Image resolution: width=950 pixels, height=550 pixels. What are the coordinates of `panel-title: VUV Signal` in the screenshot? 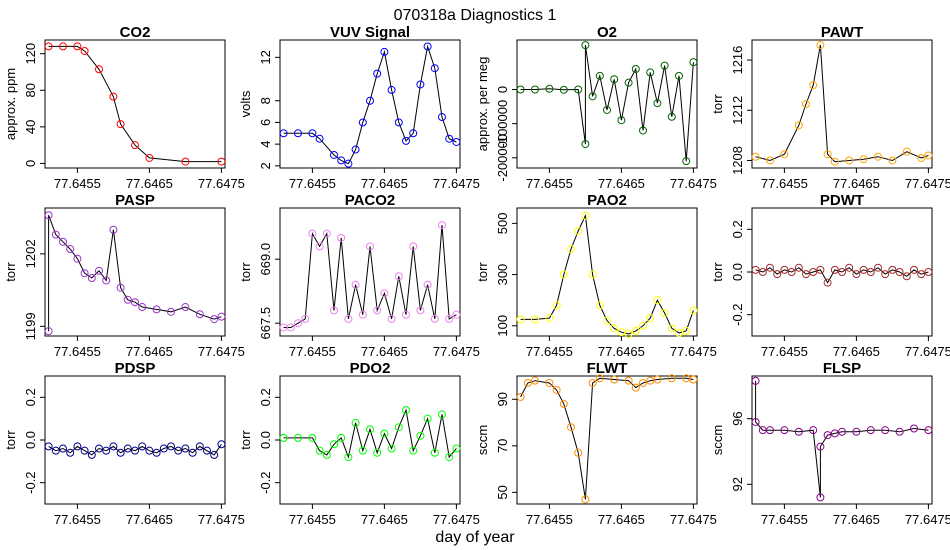 It's located at (370, 32).